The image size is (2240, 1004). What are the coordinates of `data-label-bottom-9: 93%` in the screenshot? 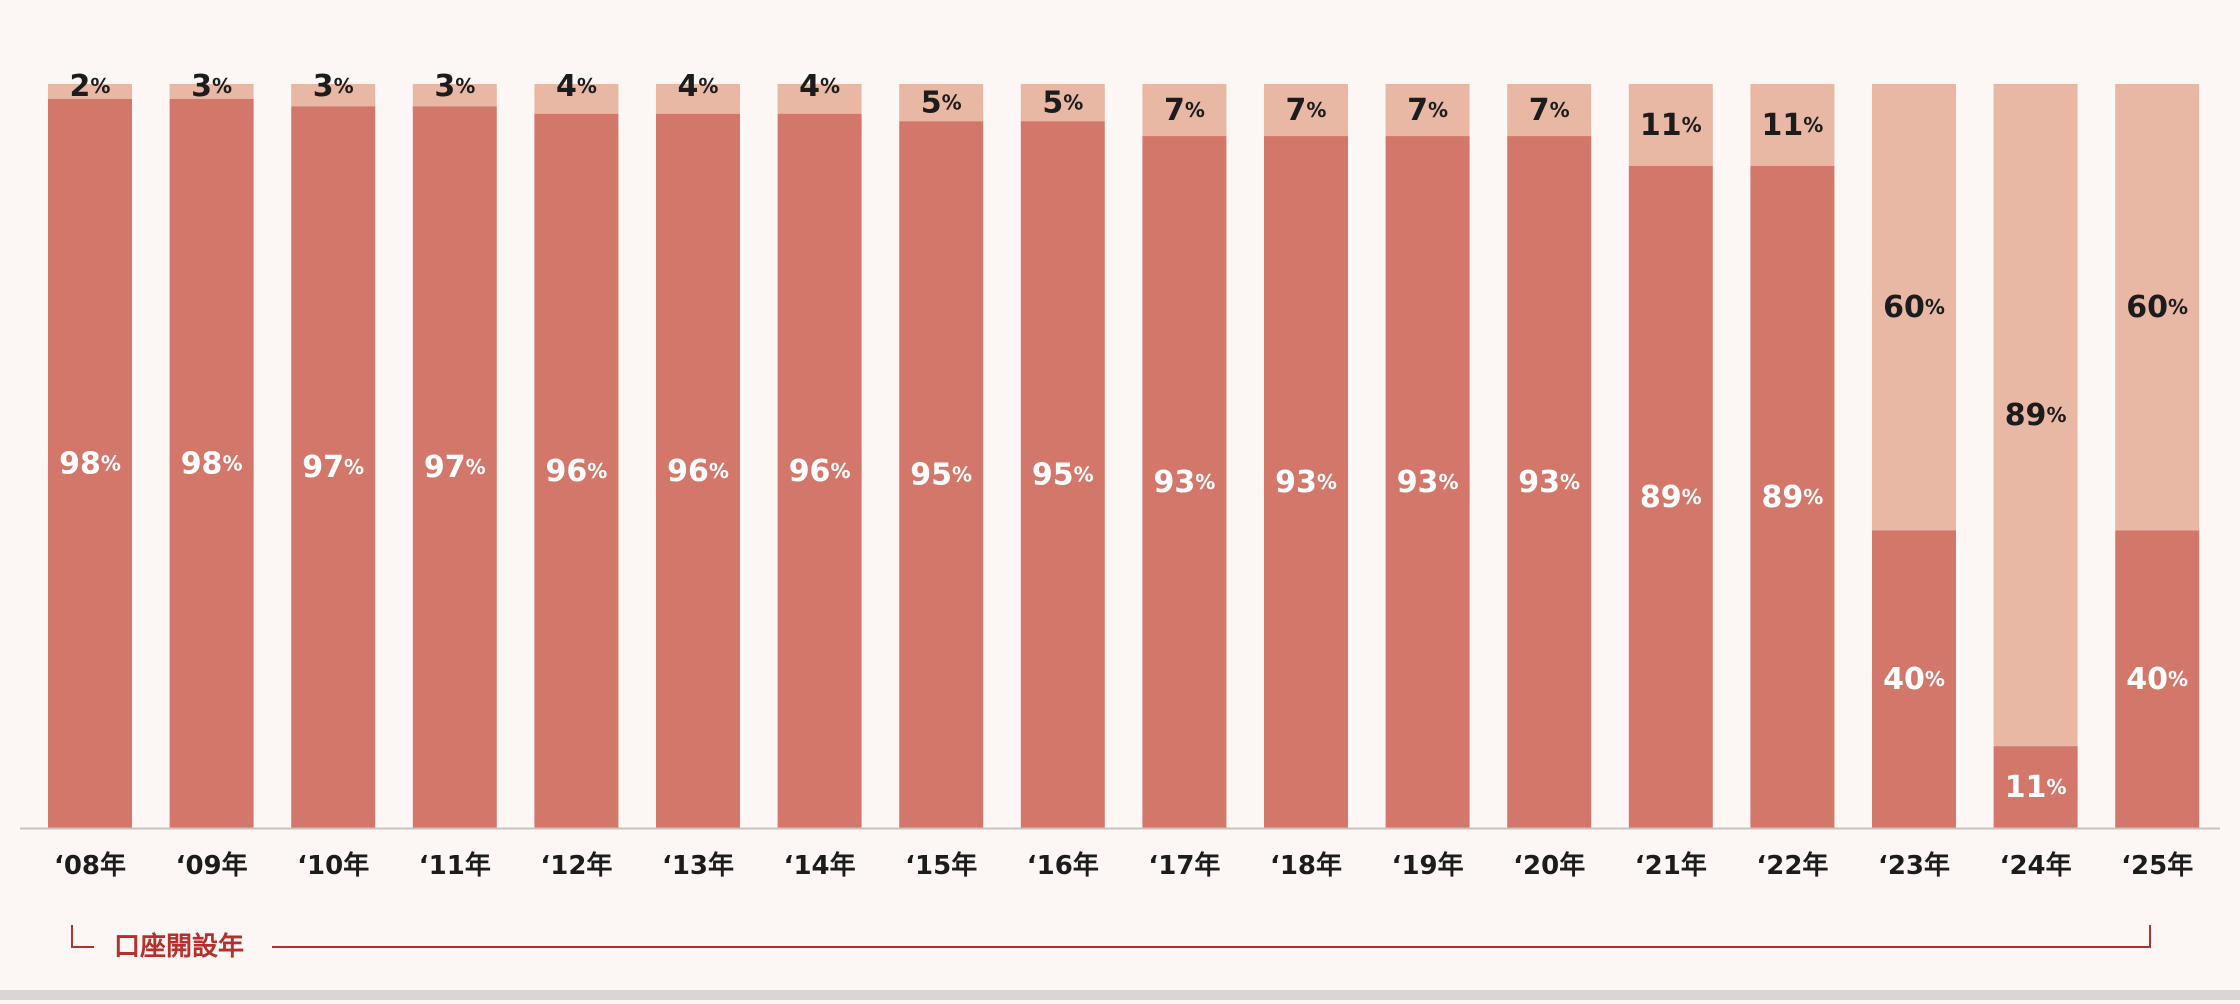 It's located at (1185, 482).